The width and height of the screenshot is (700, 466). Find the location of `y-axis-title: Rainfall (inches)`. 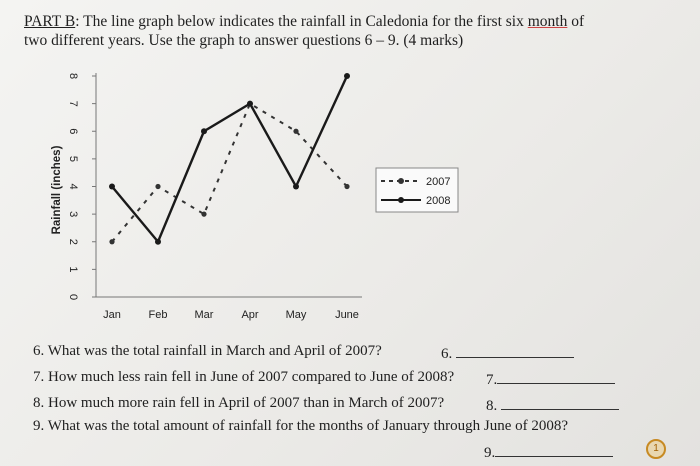

y-axis-title: Rainfall (inches) is located at coordinates (57, 189).